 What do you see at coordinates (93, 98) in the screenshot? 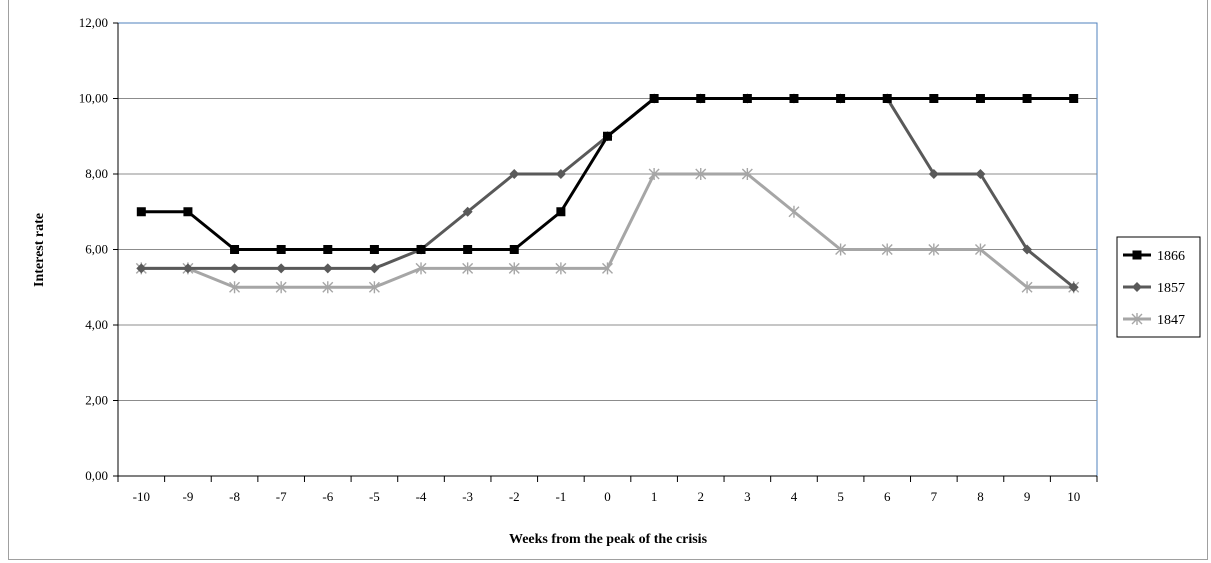
I see `y-tick-label: 10,00` at bounding box center [93, 98].